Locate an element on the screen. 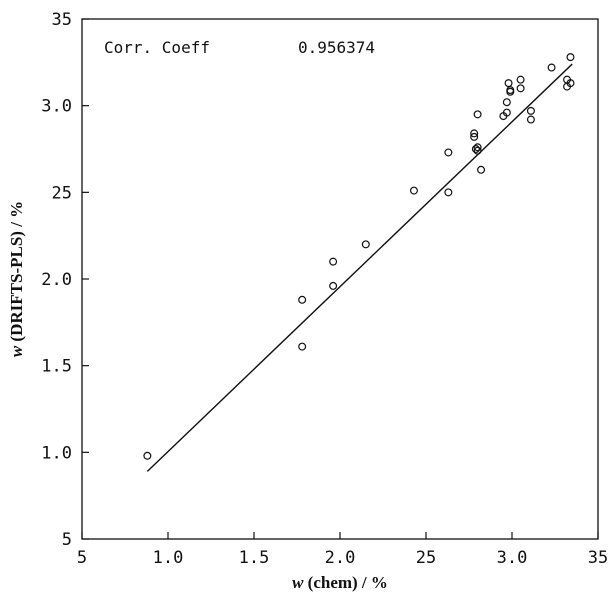  y-tick-label: 3.0 is located at coordinates (56, 107).